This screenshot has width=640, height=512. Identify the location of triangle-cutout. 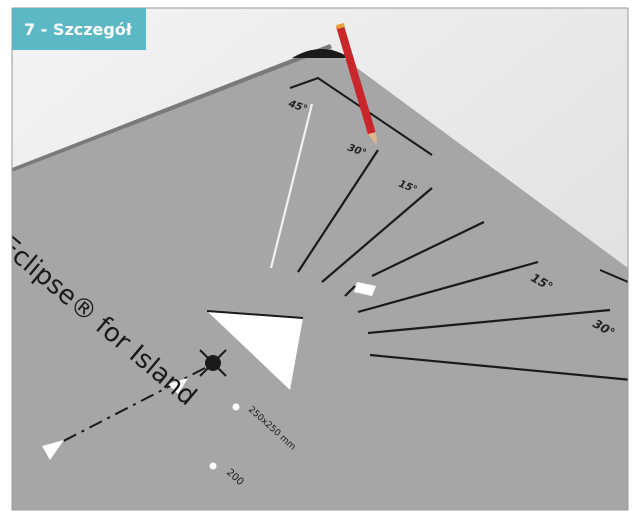
(255, 350).